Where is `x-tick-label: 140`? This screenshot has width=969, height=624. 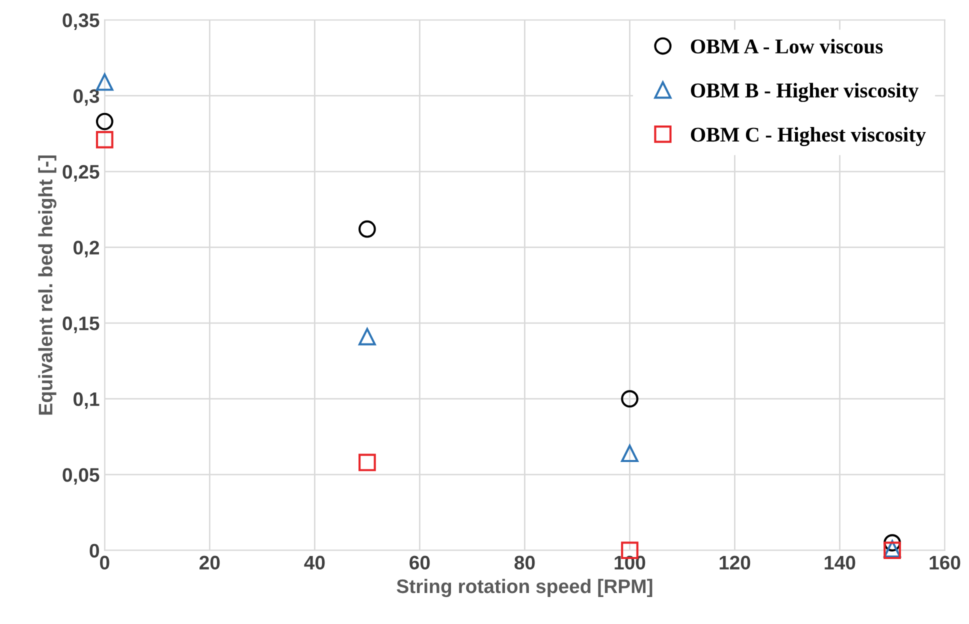 x-tick-label: 140 is located at coordinates (840, 563).